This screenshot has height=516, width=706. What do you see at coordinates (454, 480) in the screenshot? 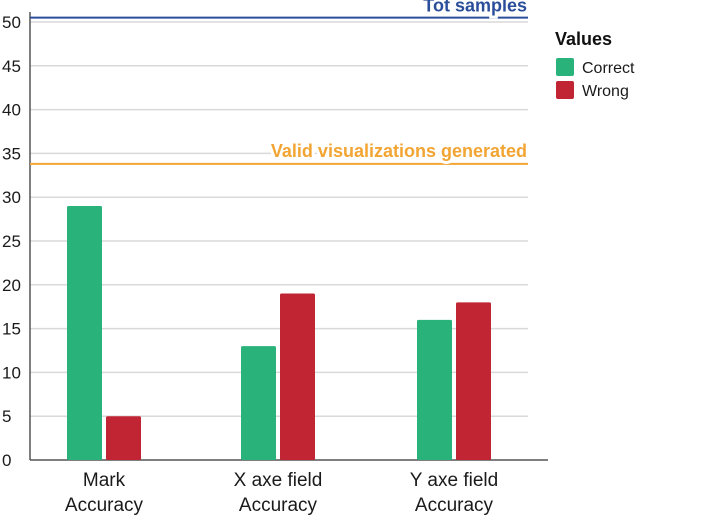
I see `x-category-label: Y axe field` at bounding box center [454, 480].